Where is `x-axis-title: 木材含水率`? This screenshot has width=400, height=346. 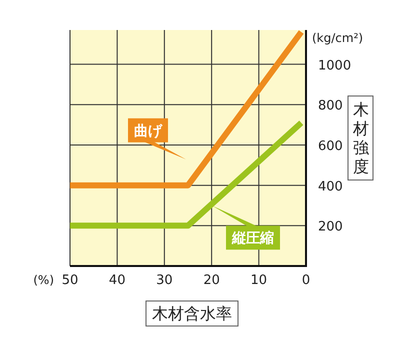
x-axis-title: 木材含水率 is located at coordinates (192, 313).